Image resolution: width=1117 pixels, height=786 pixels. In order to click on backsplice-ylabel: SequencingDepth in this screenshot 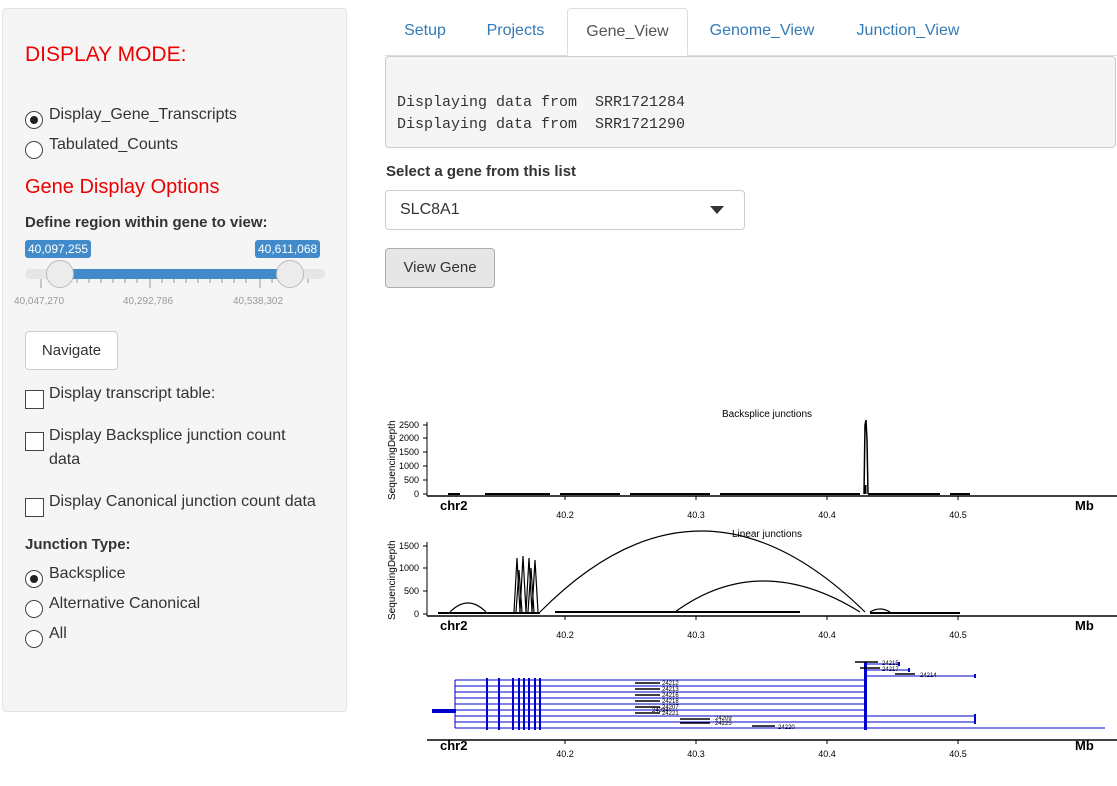, I will do `click(392, 460)`.